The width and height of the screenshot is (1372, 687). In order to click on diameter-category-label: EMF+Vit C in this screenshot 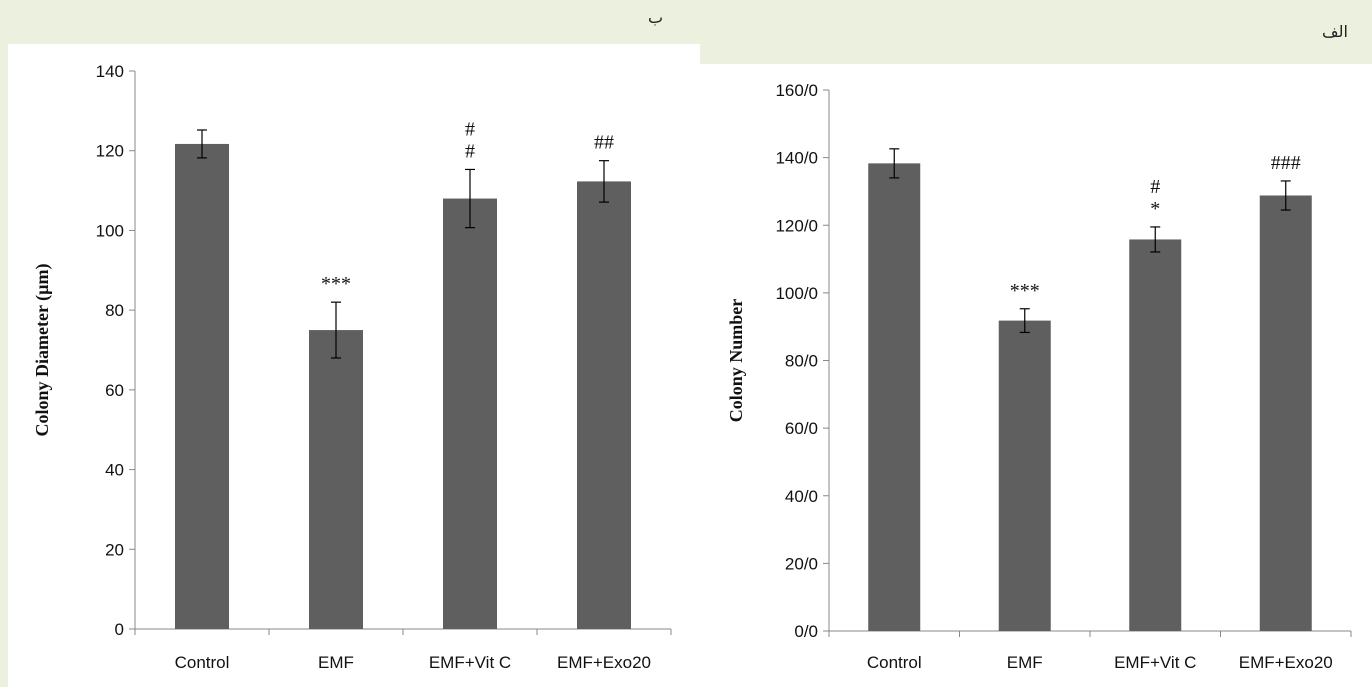, I will do `click(470, 662)`.